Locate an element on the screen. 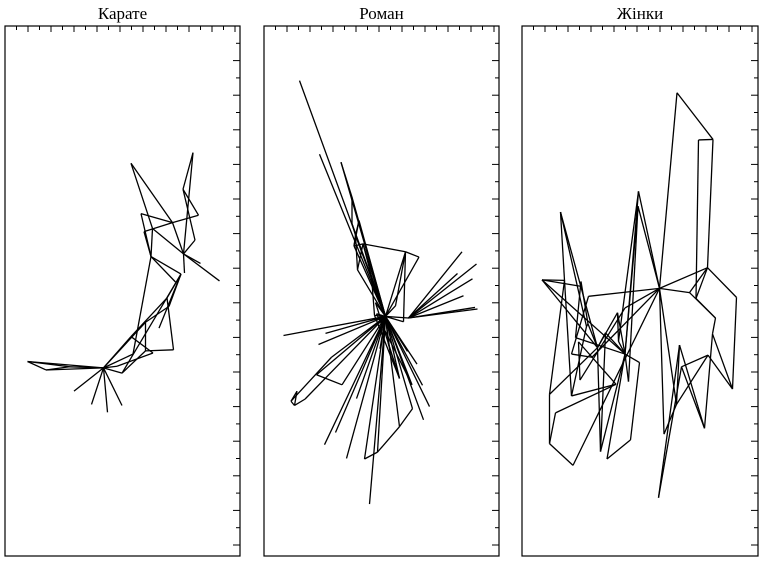 The height and width of the screenshot is (561, 762). panel-title: Жінки is located at coordinates (640, 13).